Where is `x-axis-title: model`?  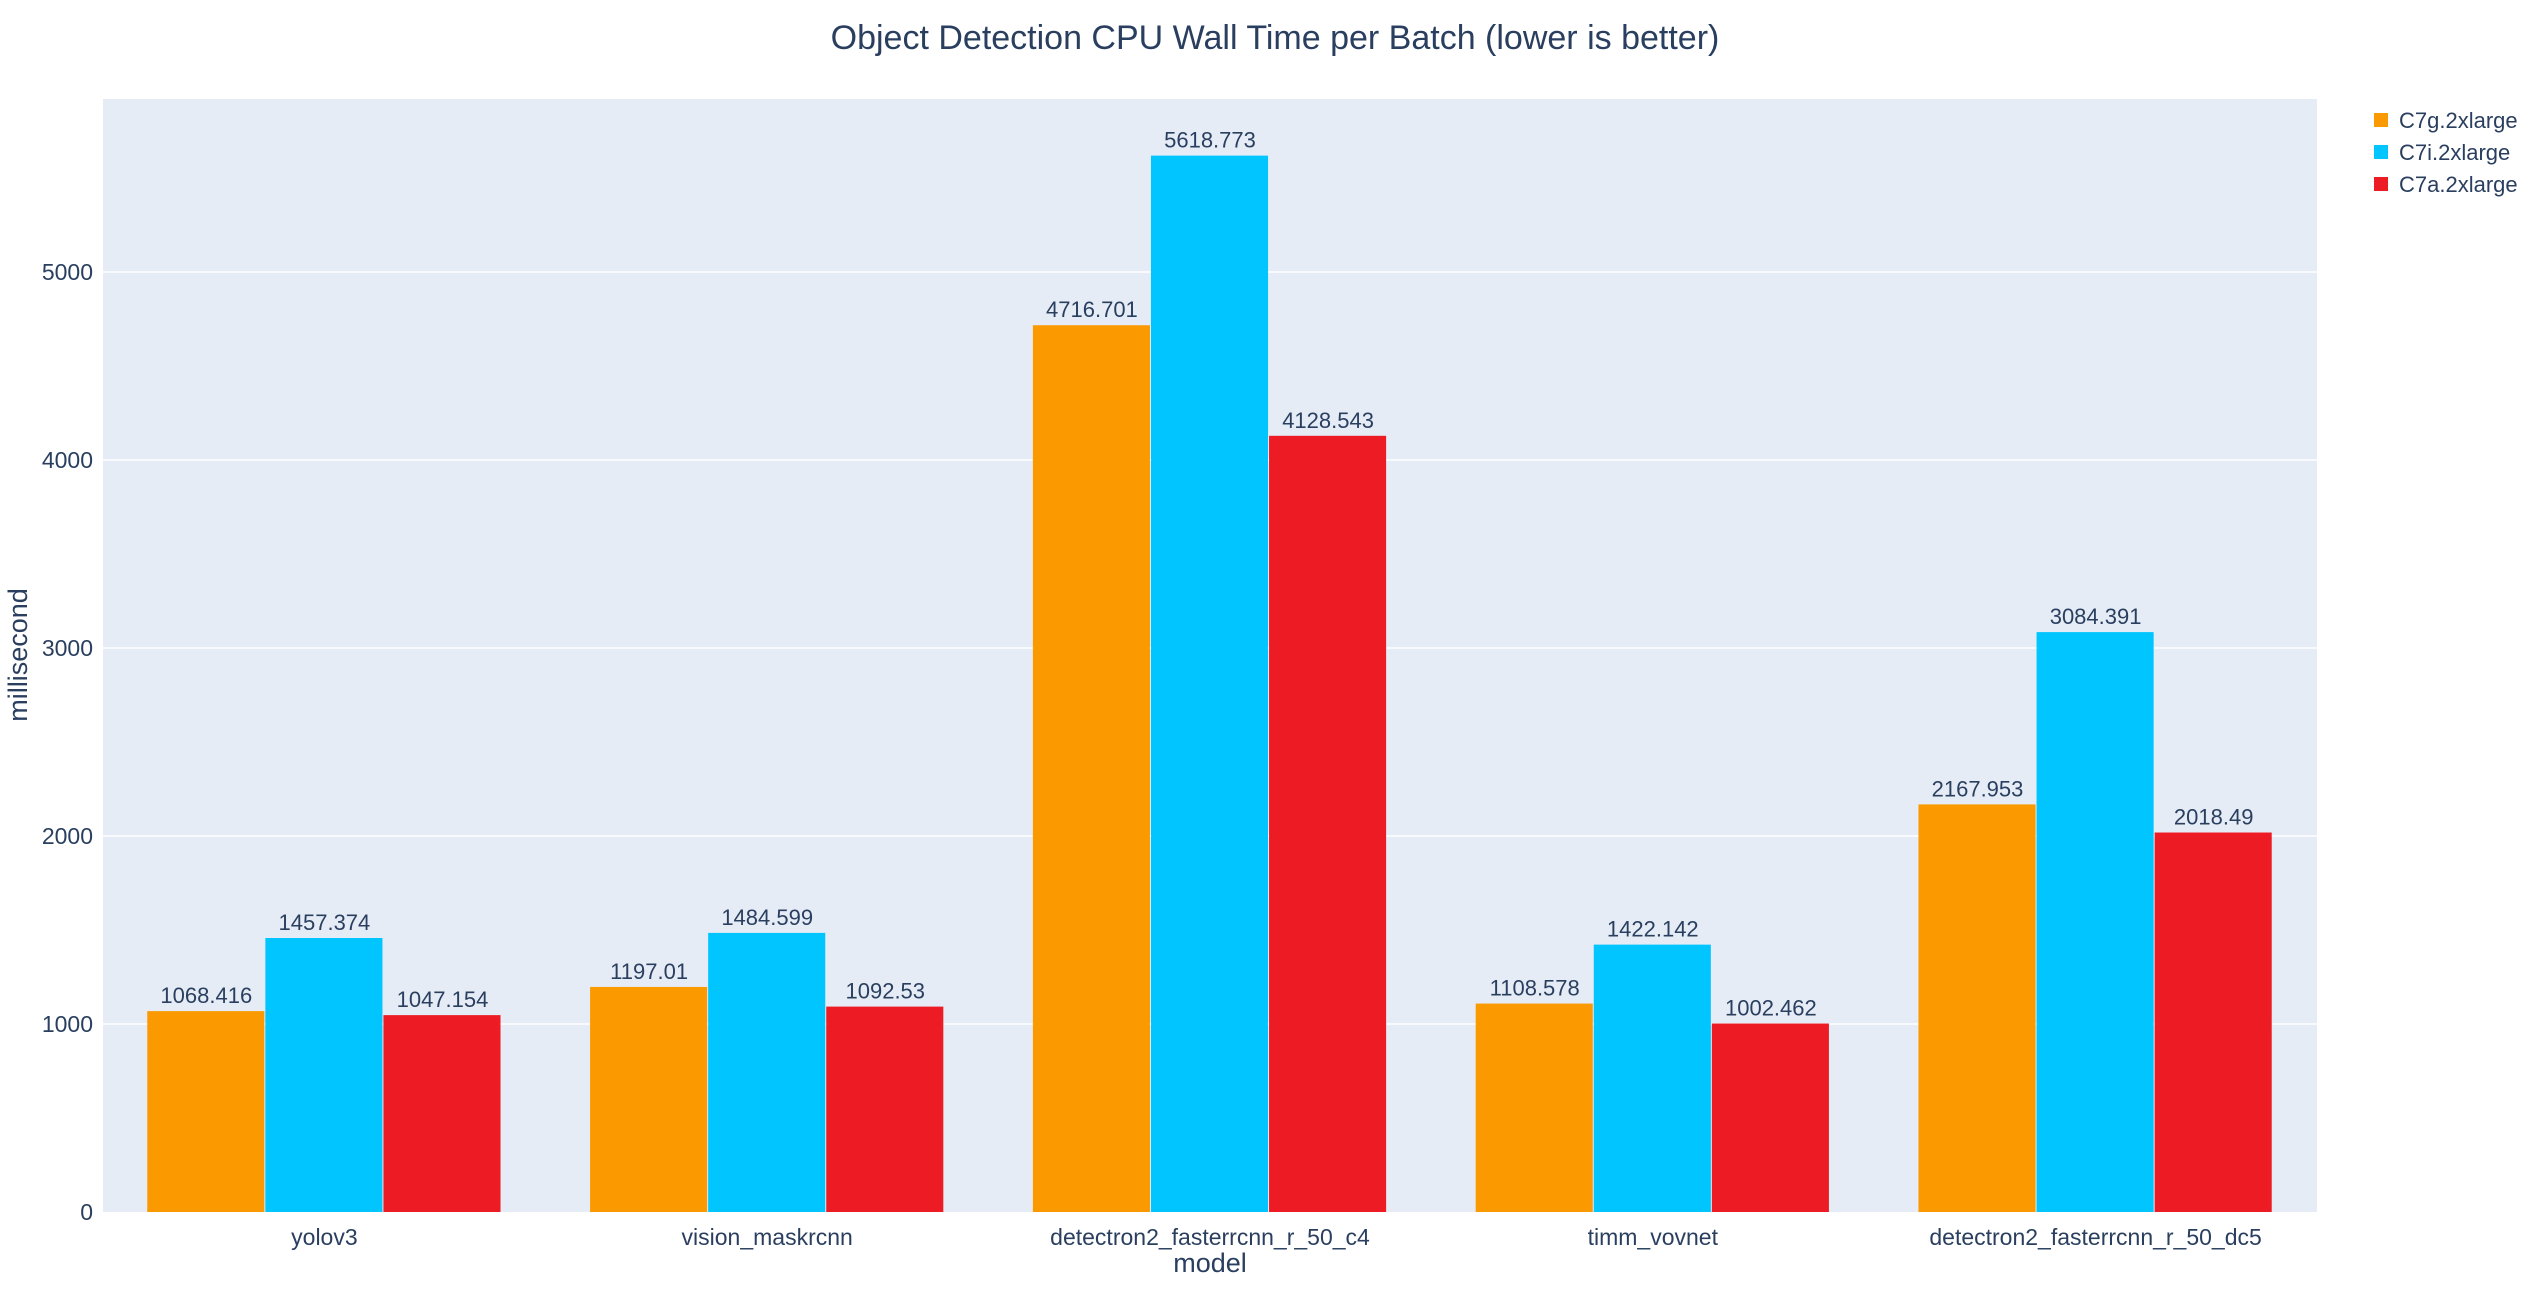 x-axis-title: model is located at coordinates (1210, 1263).